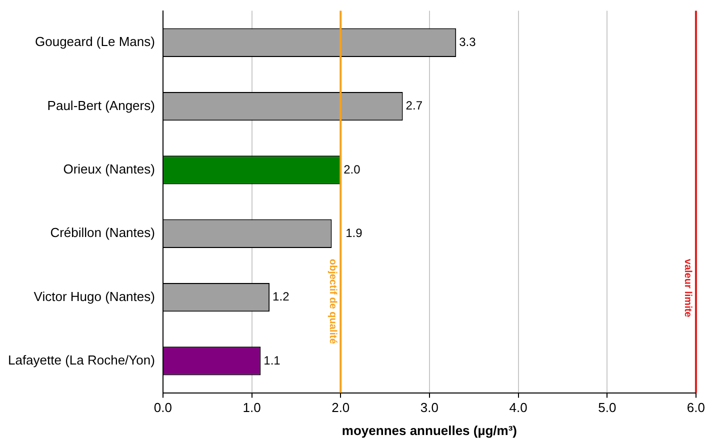  Describe the element at coordinates (430, 430) in the screenshot. I see `x-axis-title: moyennes annuelles (µg/m³)` at that location.